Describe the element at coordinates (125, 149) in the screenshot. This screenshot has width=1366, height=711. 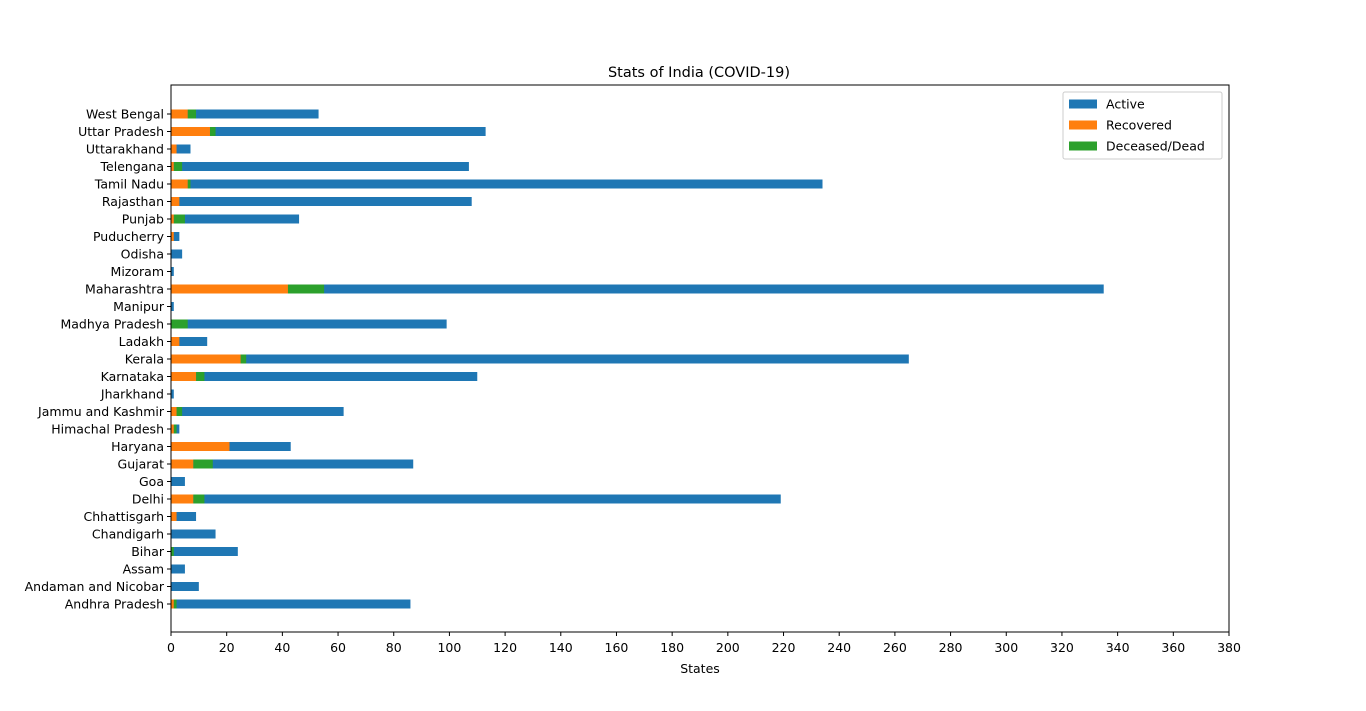
I see `y-tick-label: Uttarakhand` at that location.